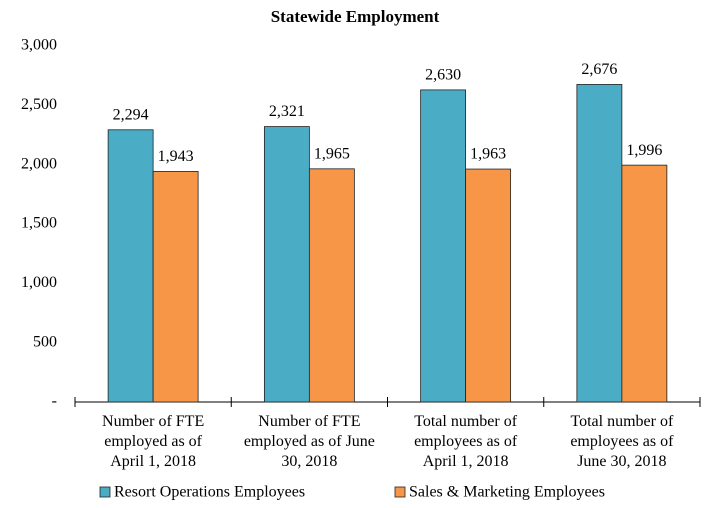 The height and width of the screenshot is (508, 710). What do you see at coordinates (45, 341) in the screenshot?
I see `y-tick-label: 500` at bounding box center [45, 341].